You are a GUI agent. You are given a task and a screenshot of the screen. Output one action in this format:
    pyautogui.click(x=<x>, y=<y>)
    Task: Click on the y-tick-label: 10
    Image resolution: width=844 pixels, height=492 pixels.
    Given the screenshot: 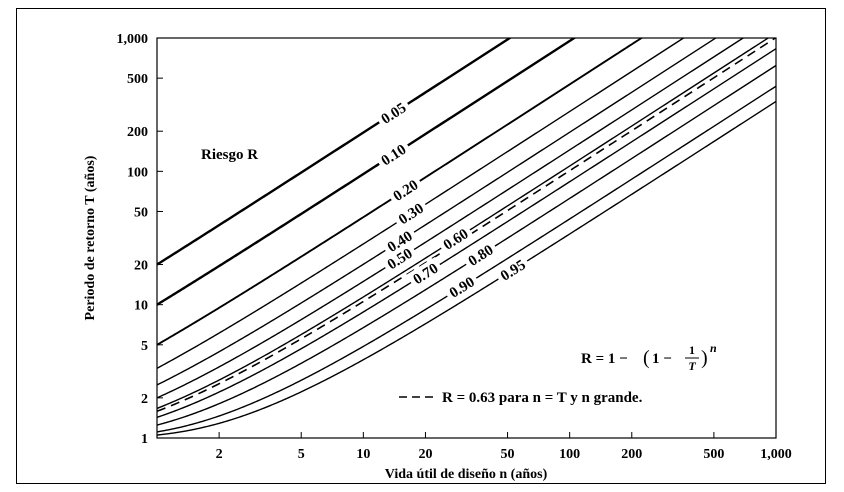 What is the action you would take?
    pyautogui.click(x=141, y=306)
    